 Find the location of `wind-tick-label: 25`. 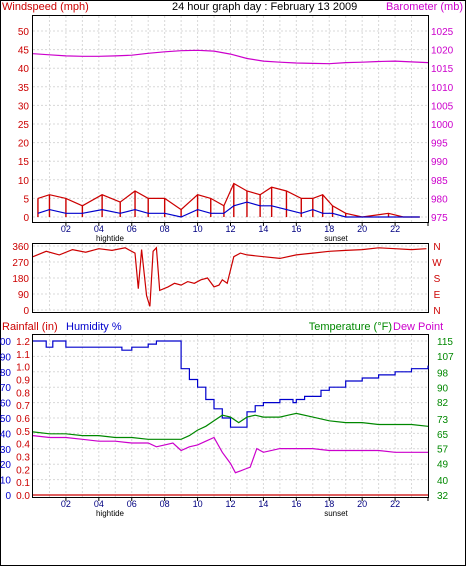

wind-tick-label: 25 is located at coordinates (24, 125).